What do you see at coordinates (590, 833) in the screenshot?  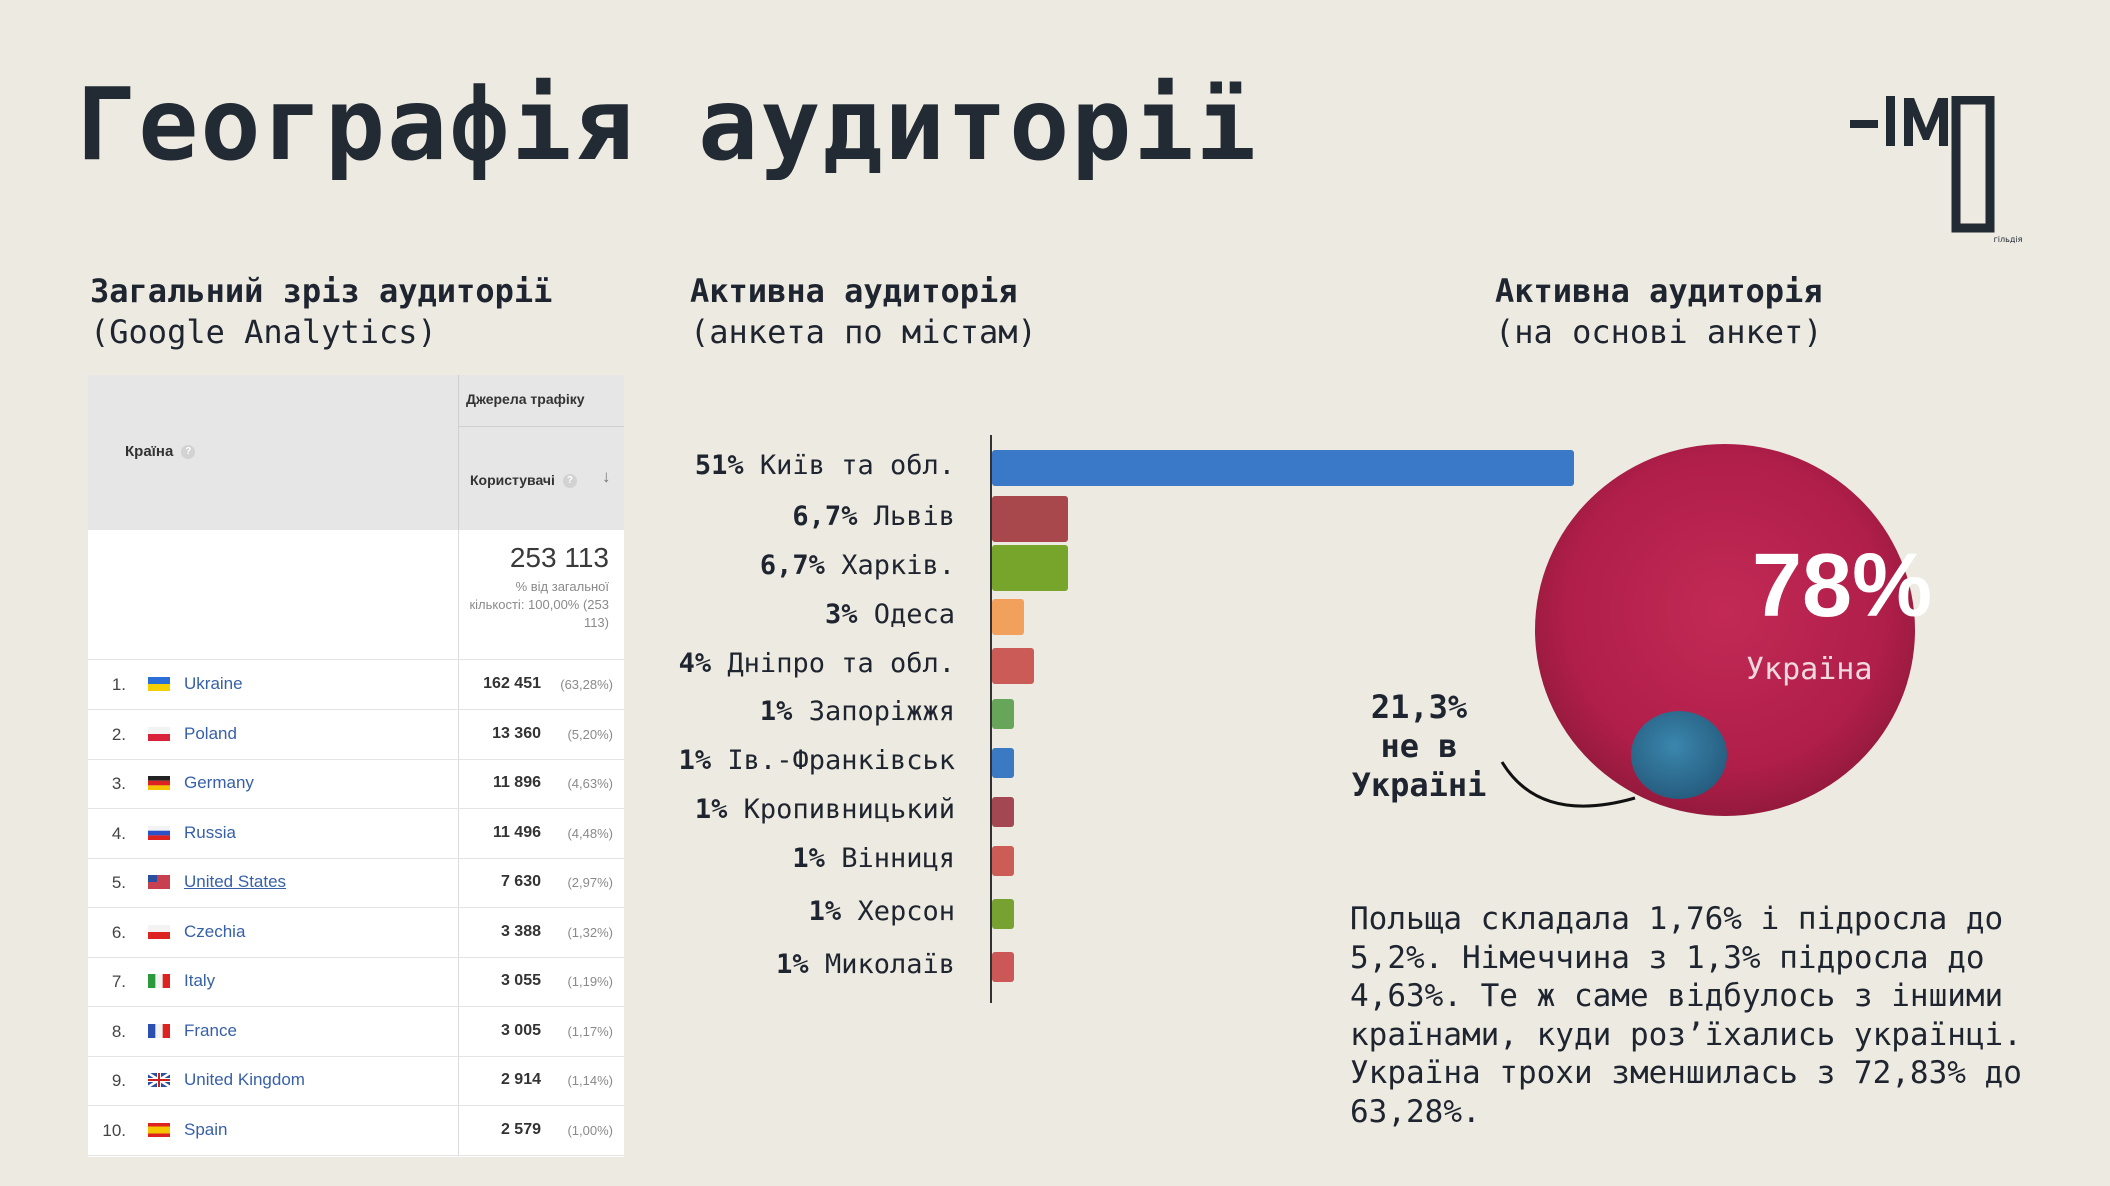 I see `users-percent: (4,48%)` at bounding box center [590, 833].